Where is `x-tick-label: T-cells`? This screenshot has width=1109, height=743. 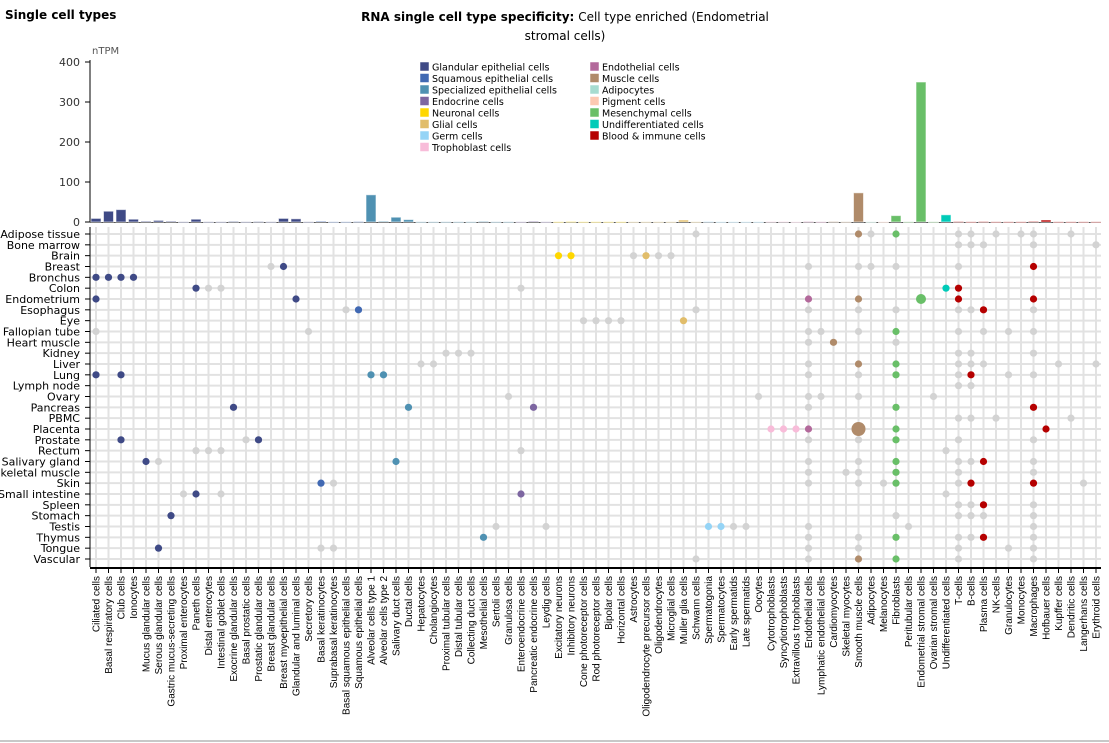 x-tick-label: T-cells is located at coordinates (959, 590).